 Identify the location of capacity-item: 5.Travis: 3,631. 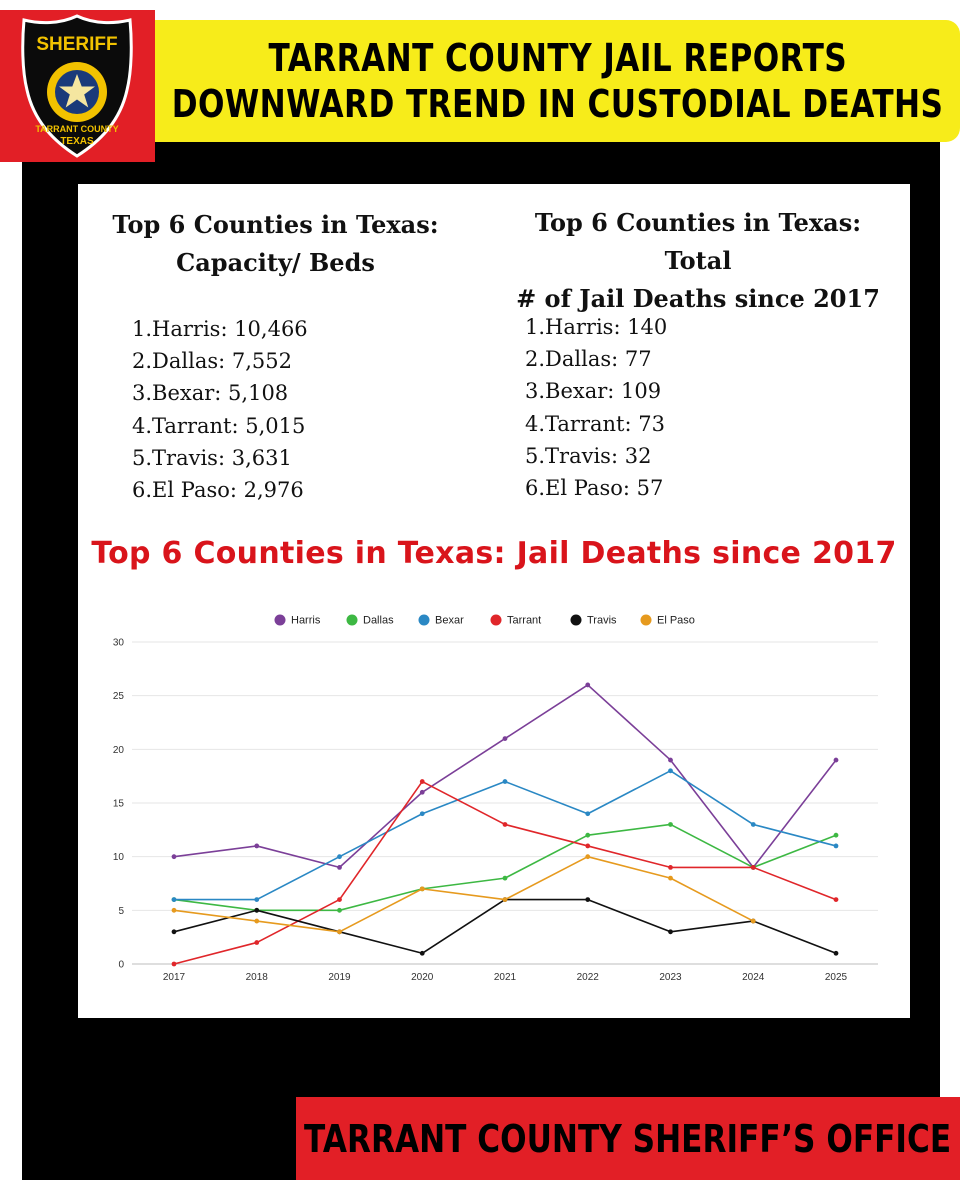
(212, 457).